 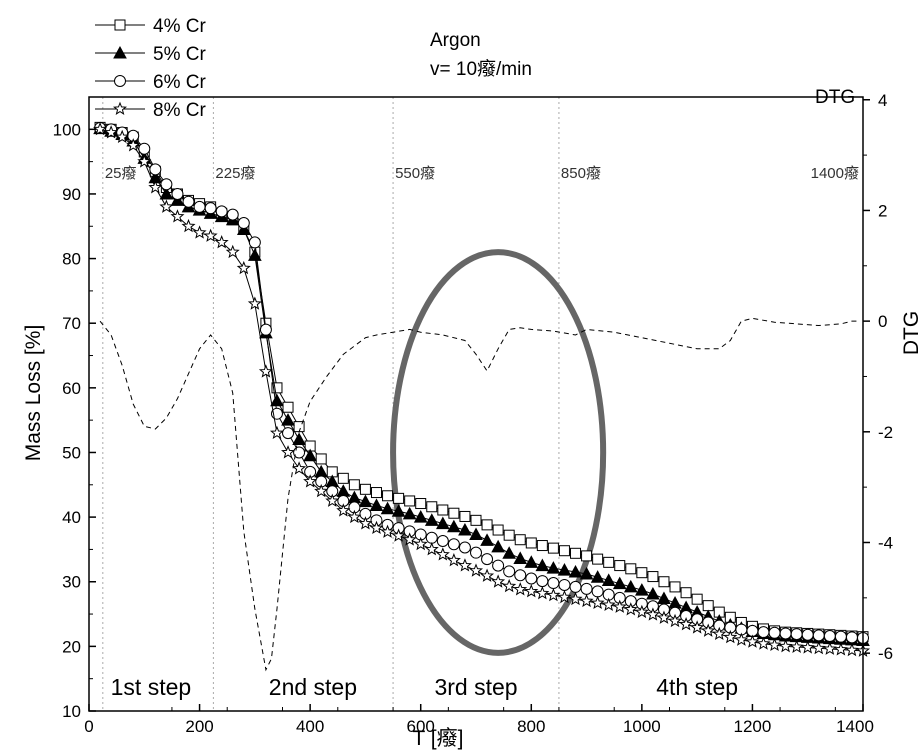 What do you see at coordinates (179, 54) in the screenshot?
I see `legend-label: 5% Cr` at bounding box center [179, 54].